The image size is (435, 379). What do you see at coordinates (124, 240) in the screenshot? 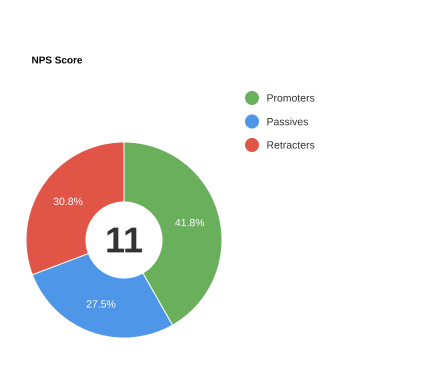
I see `text: 11` at bounding box center [124, 240].